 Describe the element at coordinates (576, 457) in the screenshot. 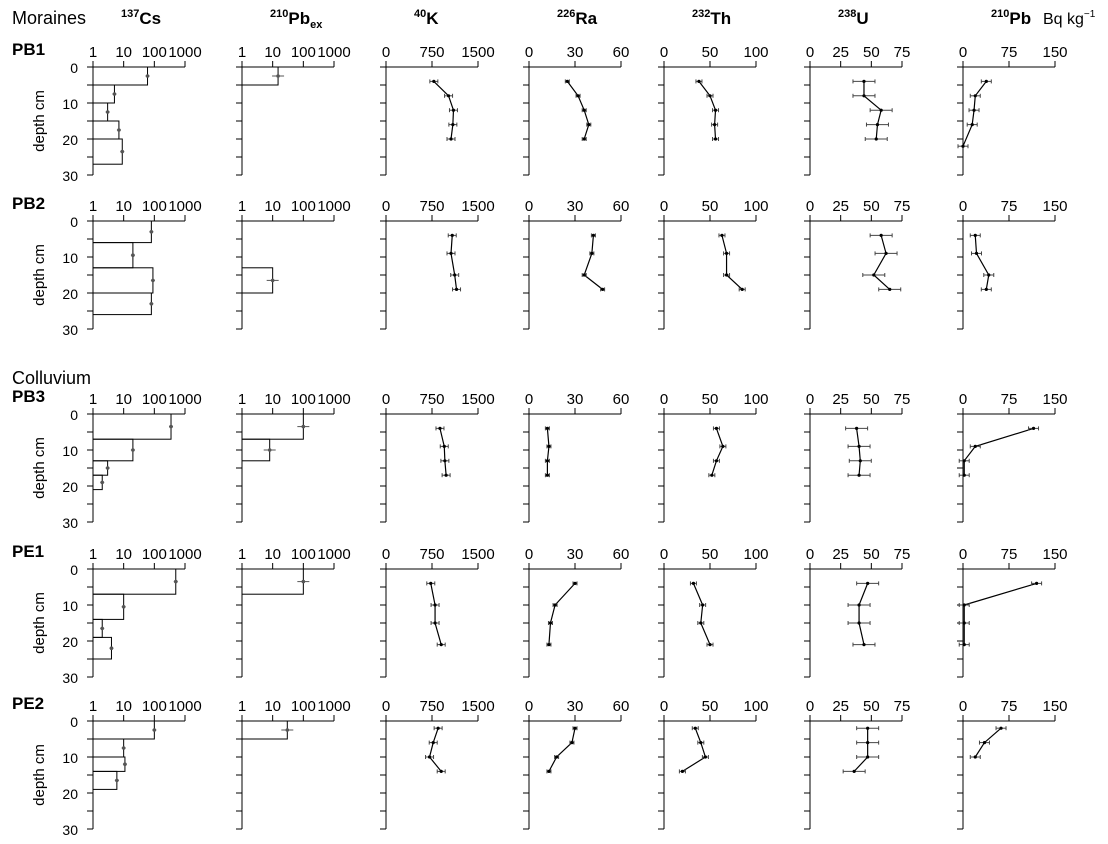

I see `panel-pb3-ra: 0 30 60` at that location.